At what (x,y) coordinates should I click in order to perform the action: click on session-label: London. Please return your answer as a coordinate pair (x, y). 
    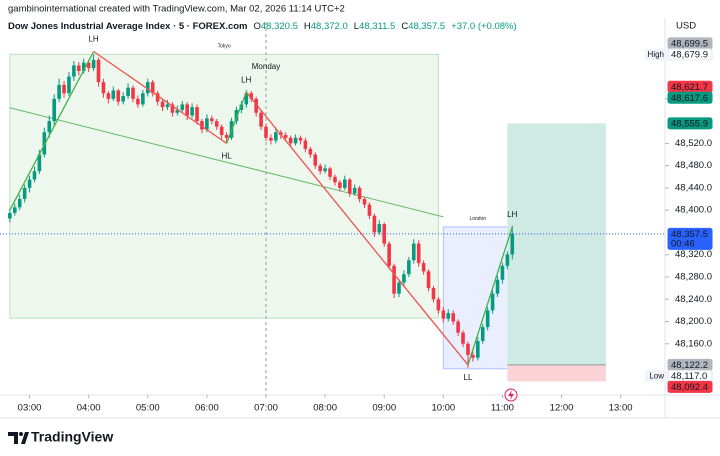
    Looking at the image, I should click on (477, 219).